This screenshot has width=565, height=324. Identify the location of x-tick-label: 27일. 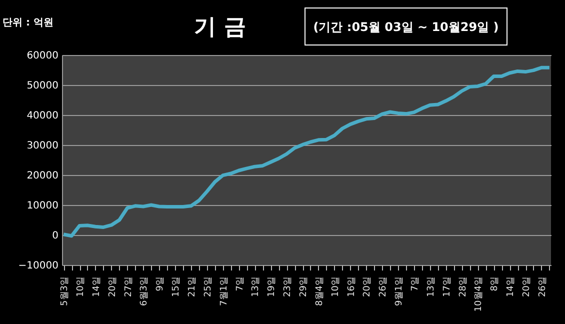
(129, 286).